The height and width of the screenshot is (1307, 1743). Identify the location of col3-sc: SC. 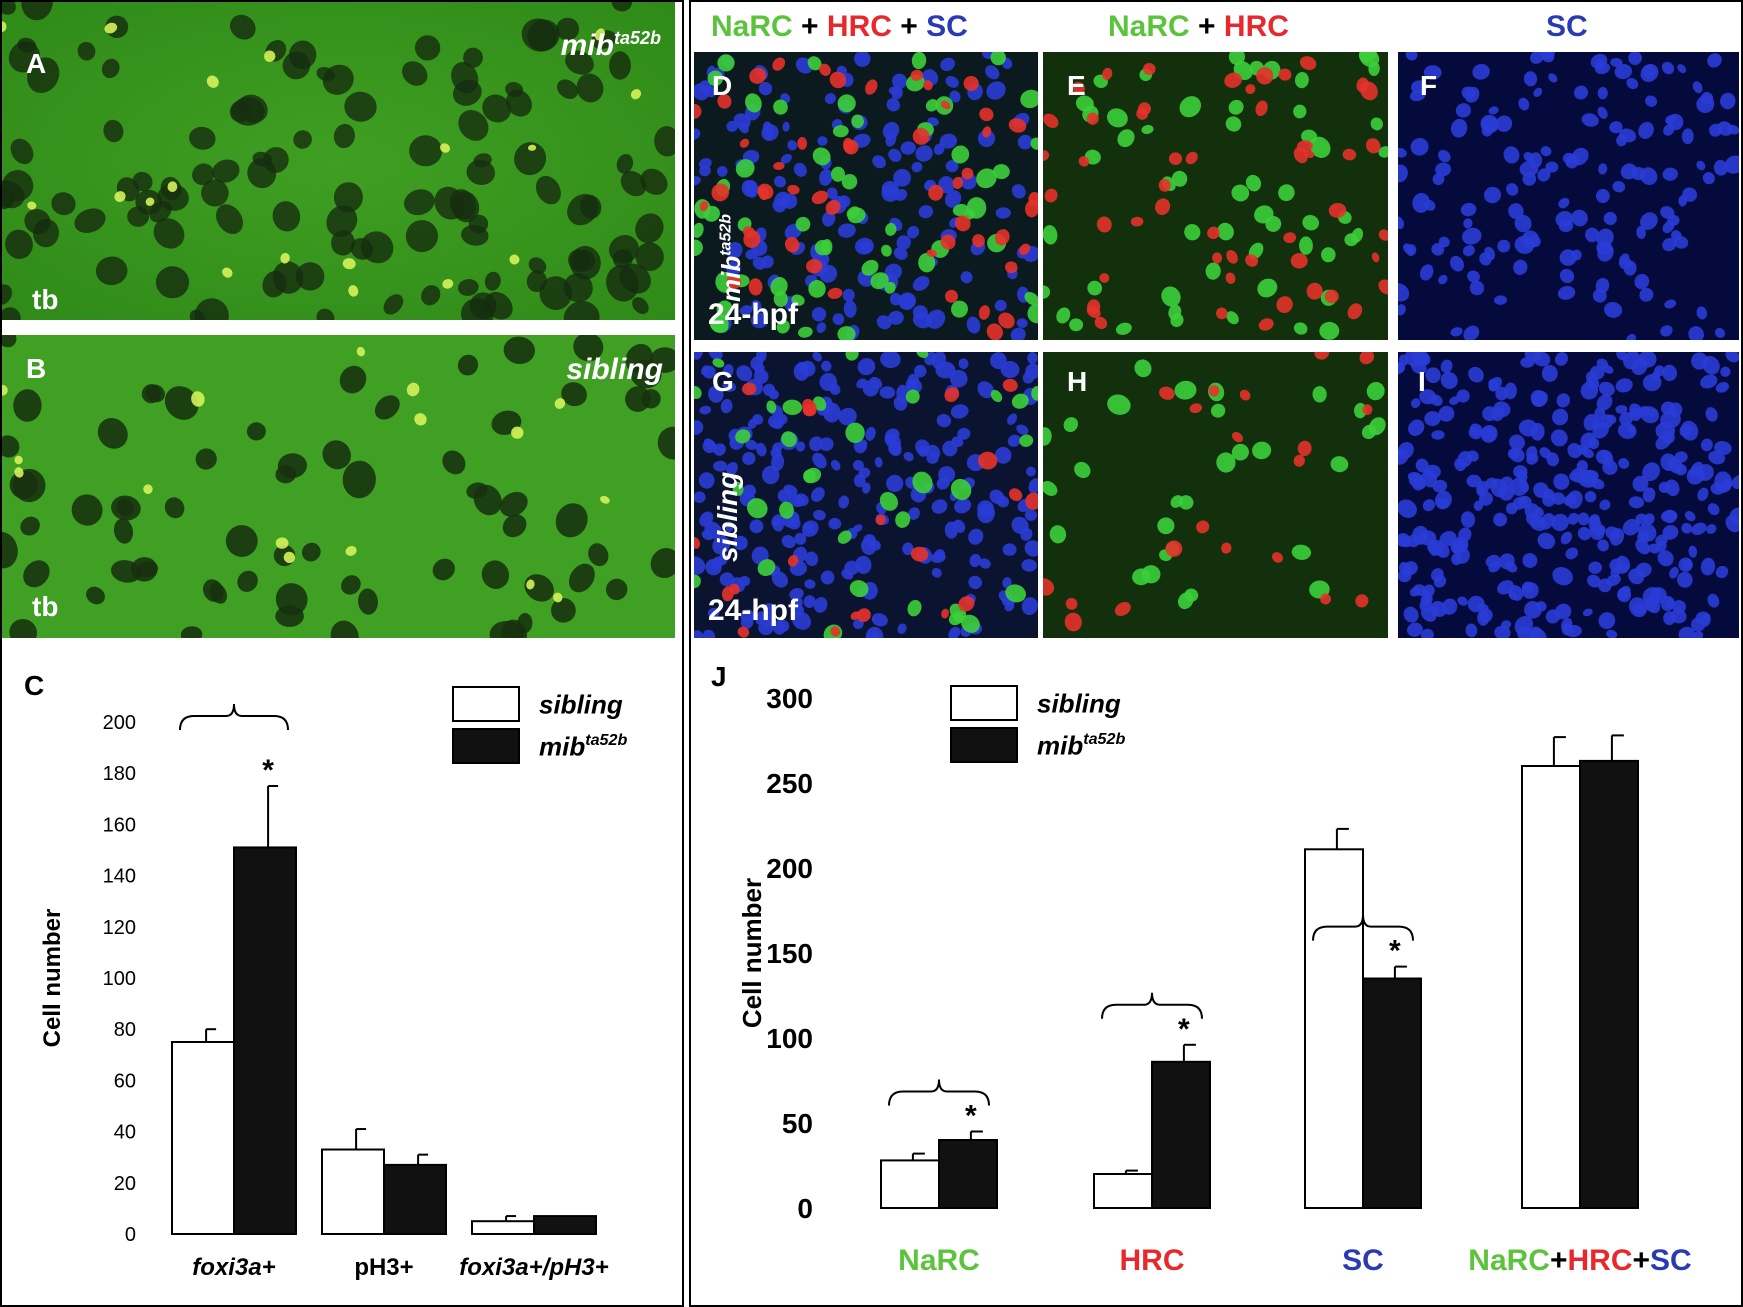
(1567, 26).